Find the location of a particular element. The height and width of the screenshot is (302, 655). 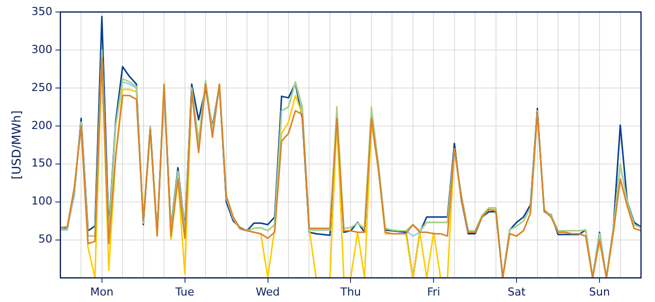

x-tick-label: Fri is located at coordinates (433, 291).